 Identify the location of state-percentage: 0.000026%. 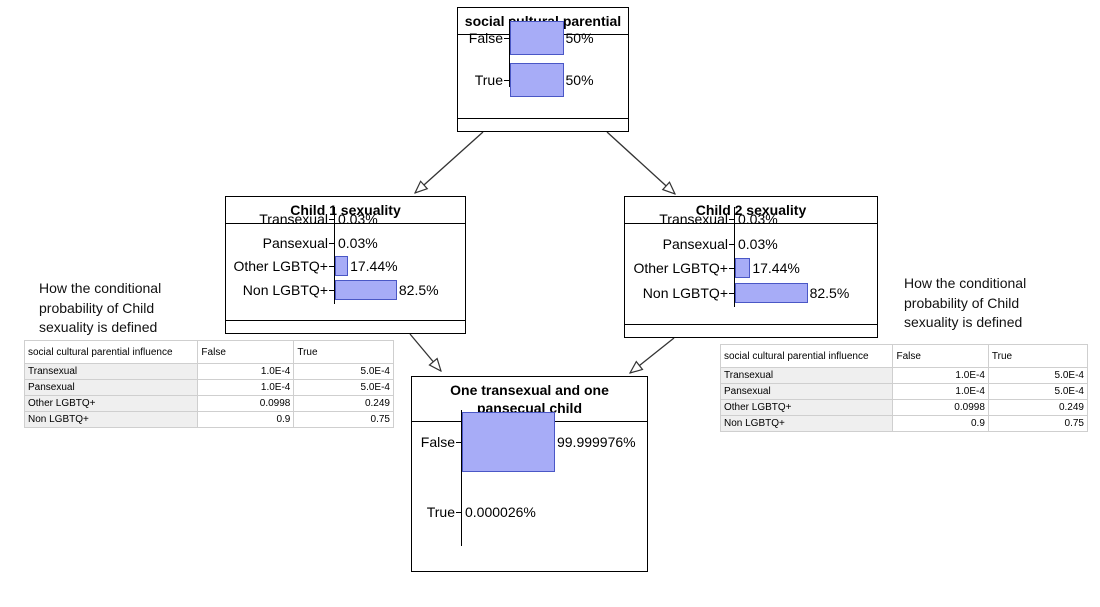
(500, 512).